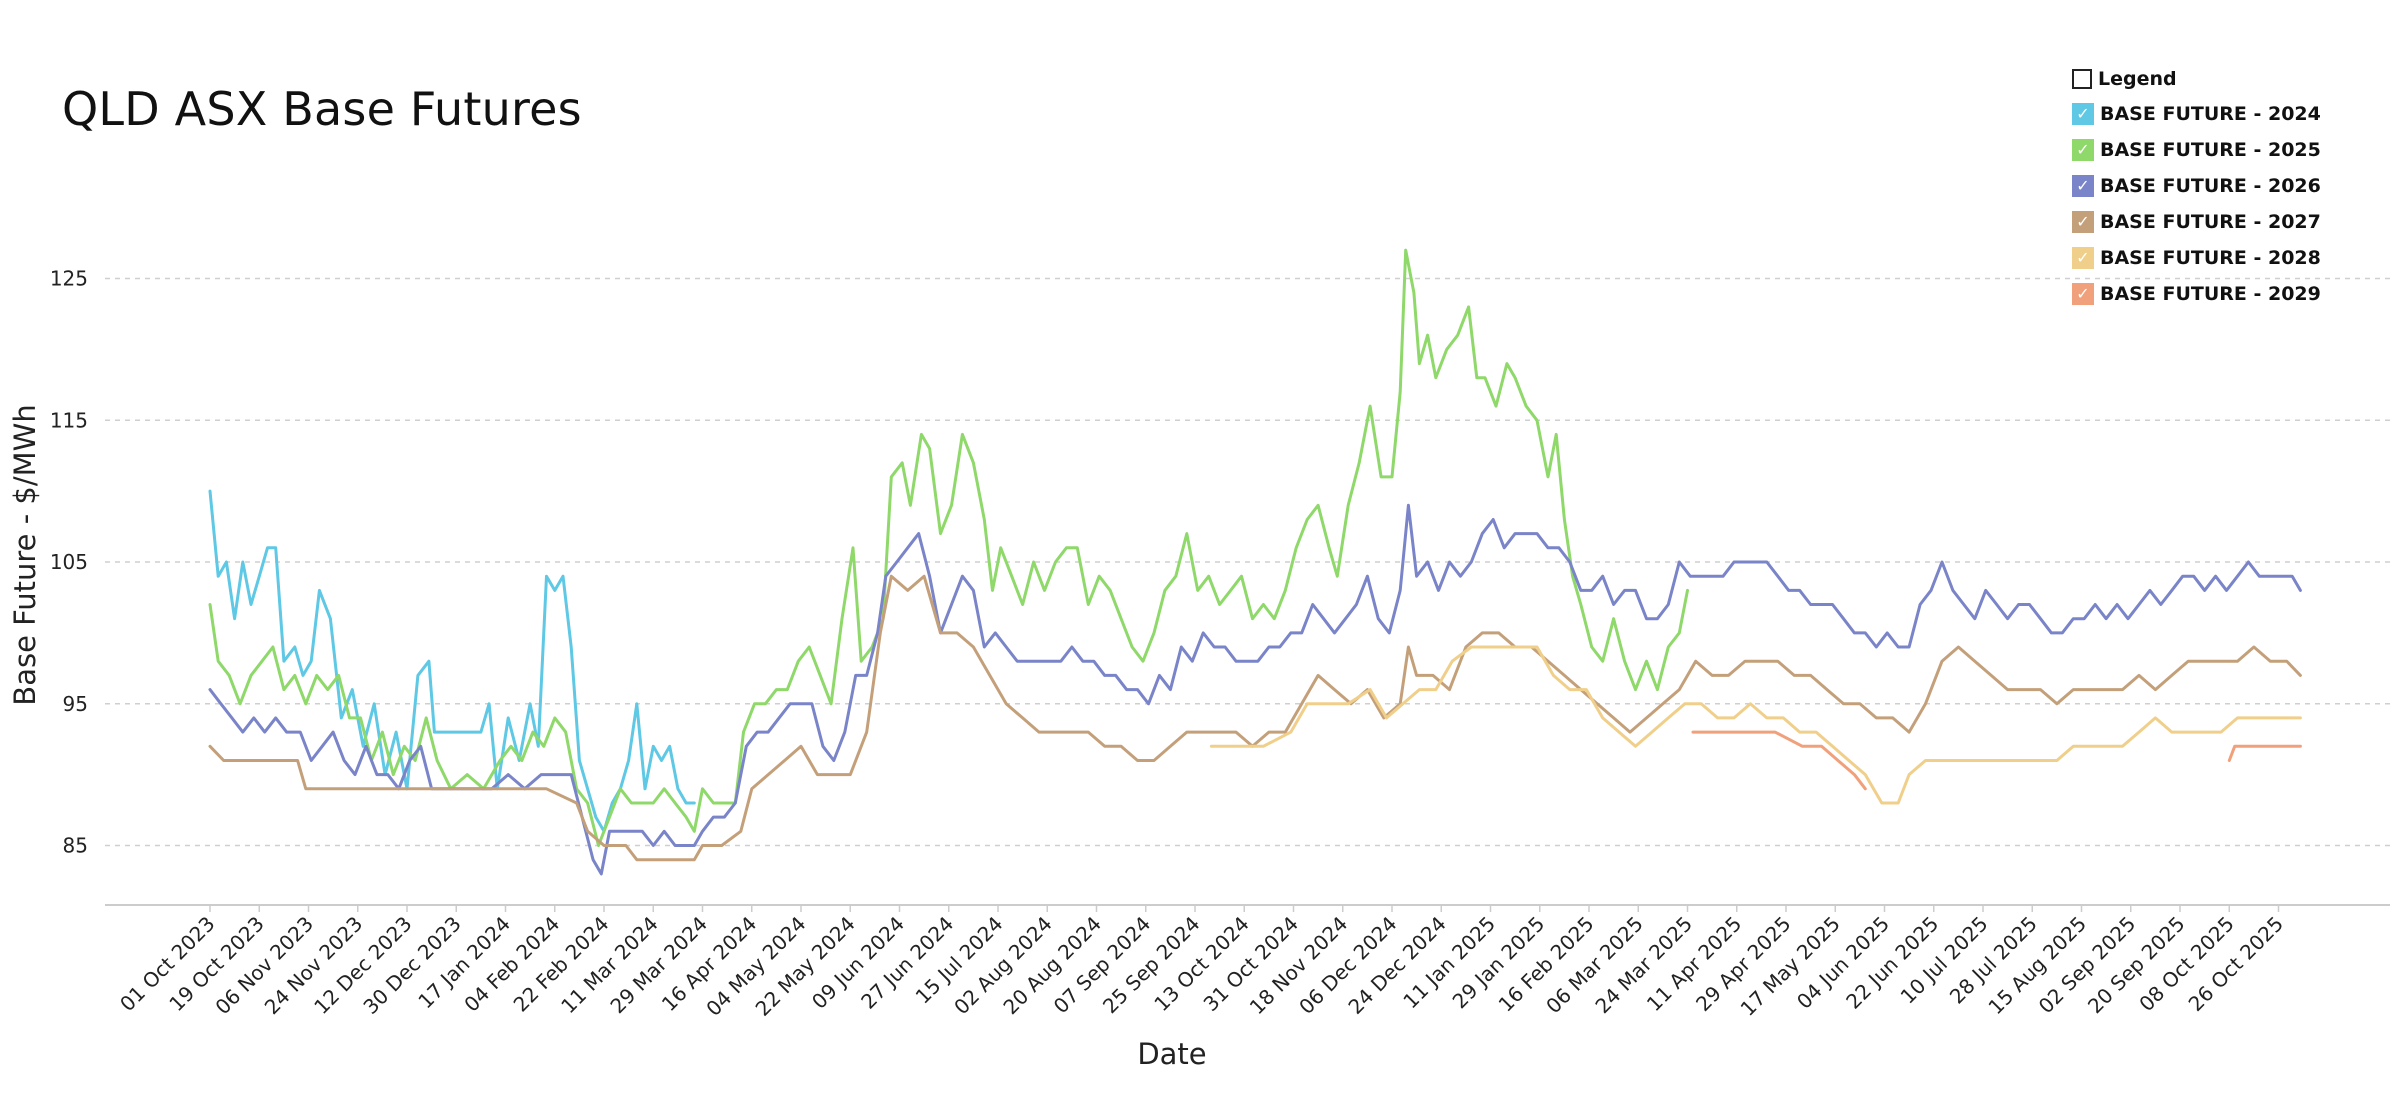  Describe the element at coordinates (2210, 186) in the screenshot. I see `legend-item-label: BASE FUTURE - 2026` at that location.